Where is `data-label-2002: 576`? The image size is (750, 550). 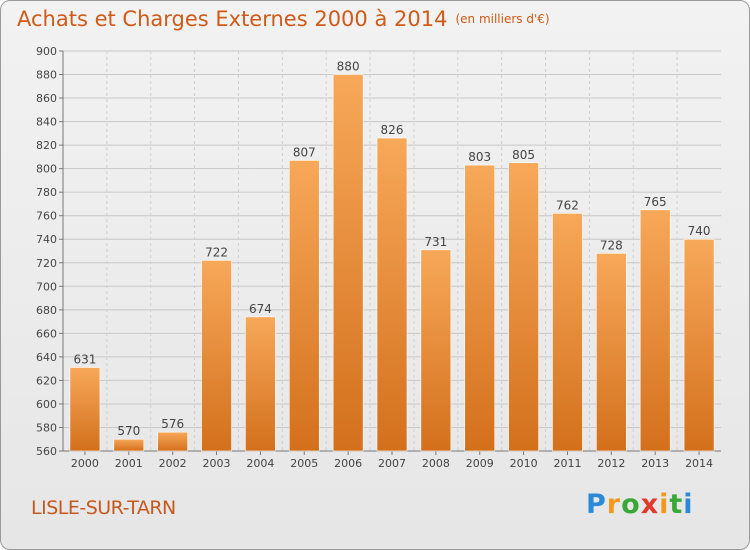 data-label-2002: 576 is located at coordinates (172, 424).